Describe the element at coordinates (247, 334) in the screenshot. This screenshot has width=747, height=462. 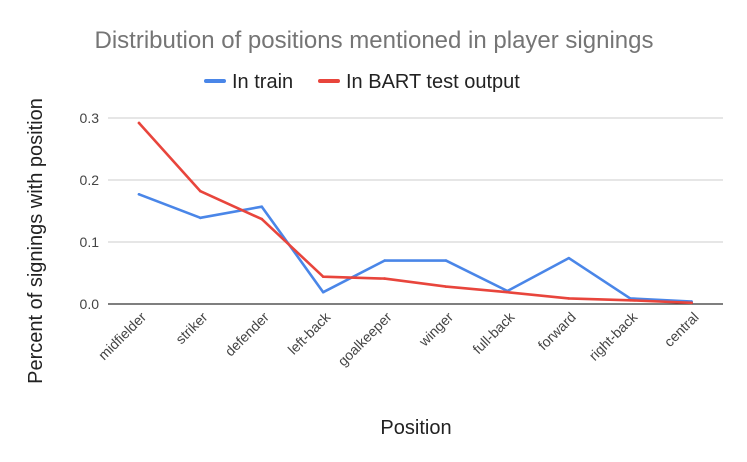
I see `x-tick-label: defender` at that location.